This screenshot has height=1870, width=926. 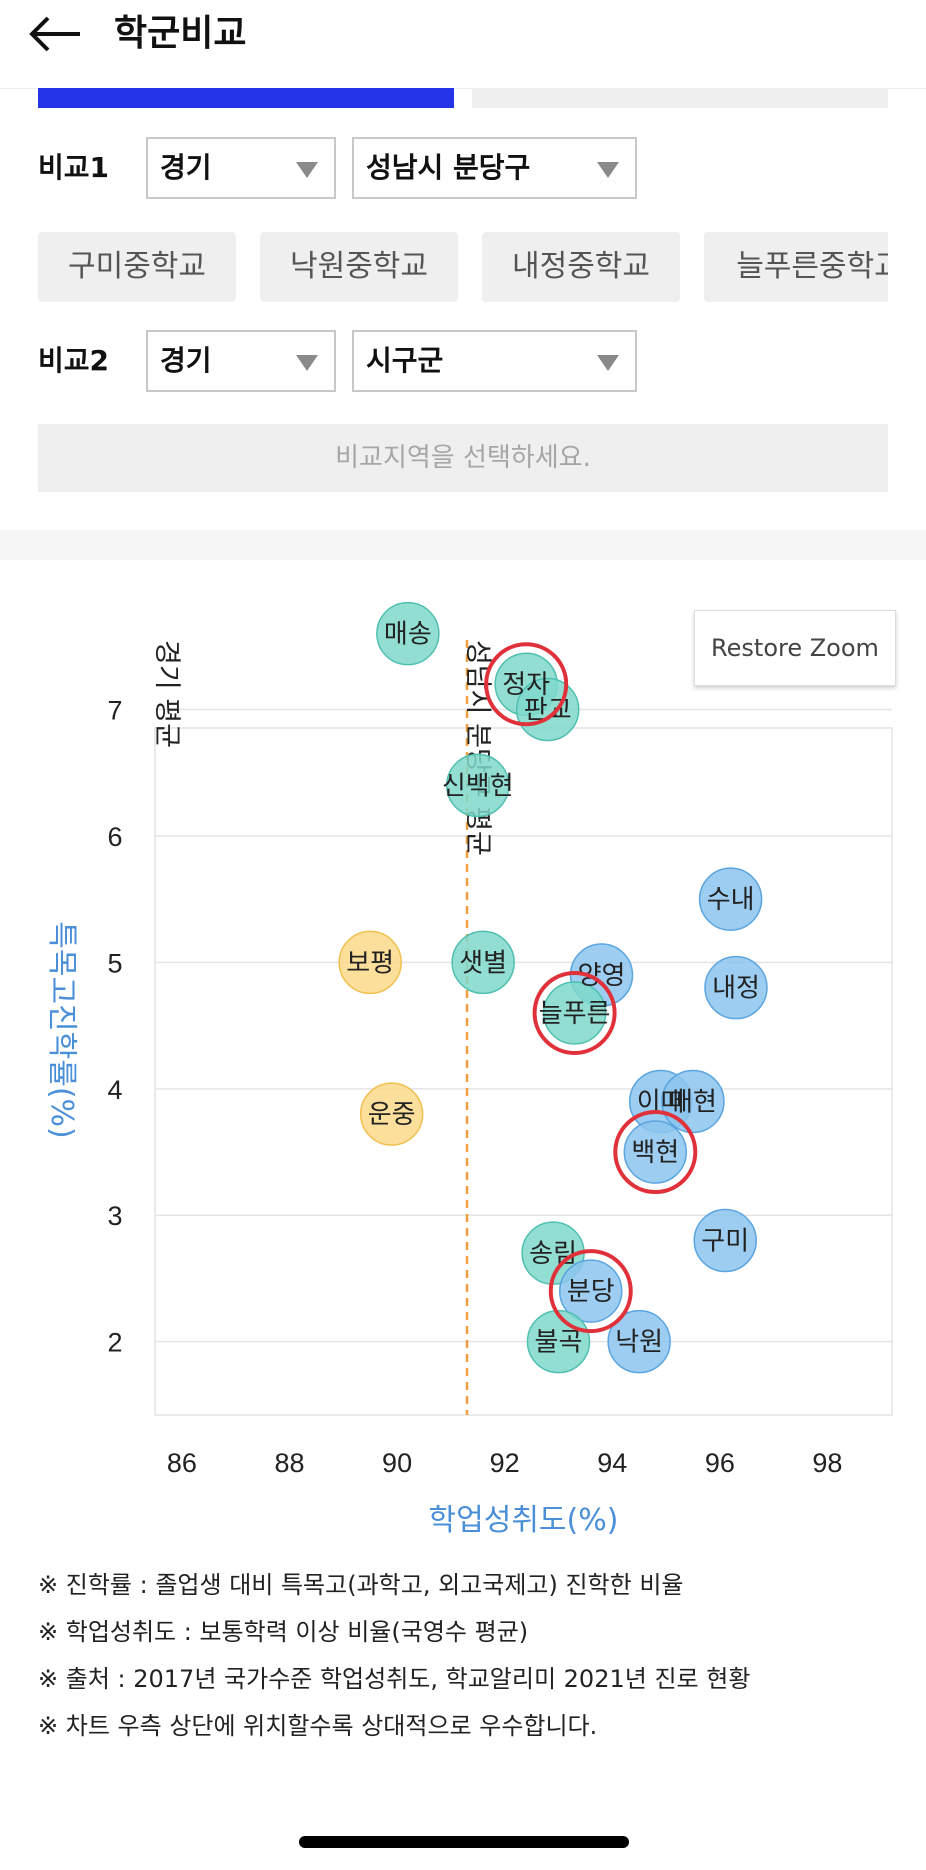 I want to click on data-point-label: 분당, so click(x=591, y=1292).